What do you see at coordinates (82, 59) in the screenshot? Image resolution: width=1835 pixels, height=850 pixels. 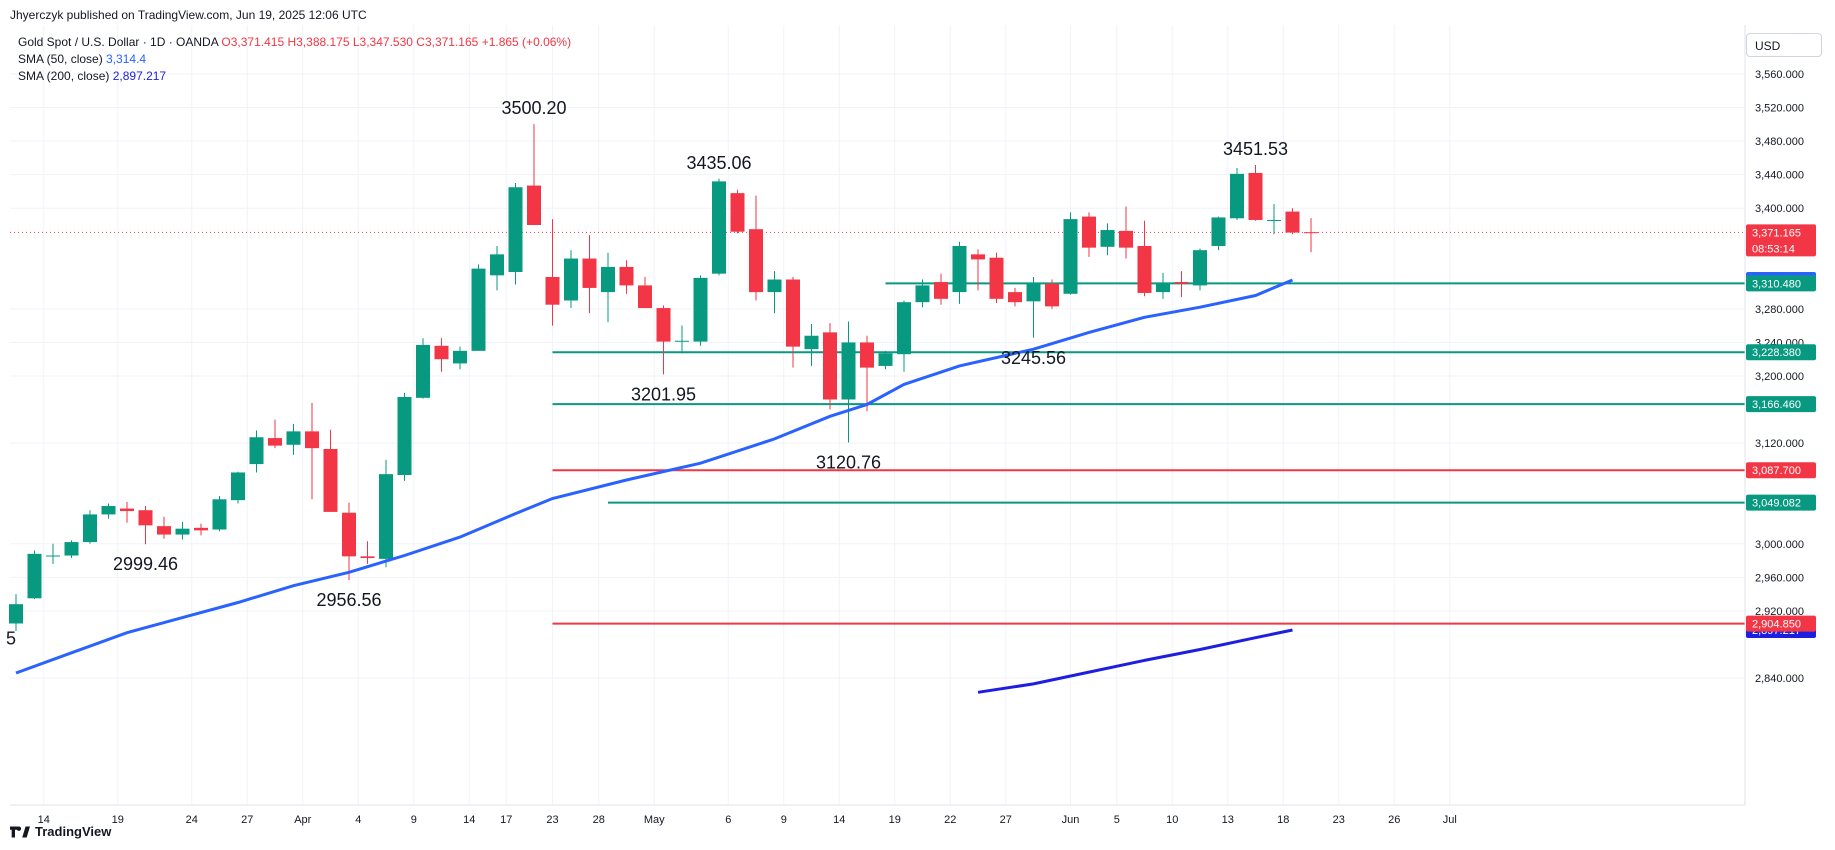 I see `sma50-legend: SMA (50, close) 3,314.4` at bounding box center [82, 59].